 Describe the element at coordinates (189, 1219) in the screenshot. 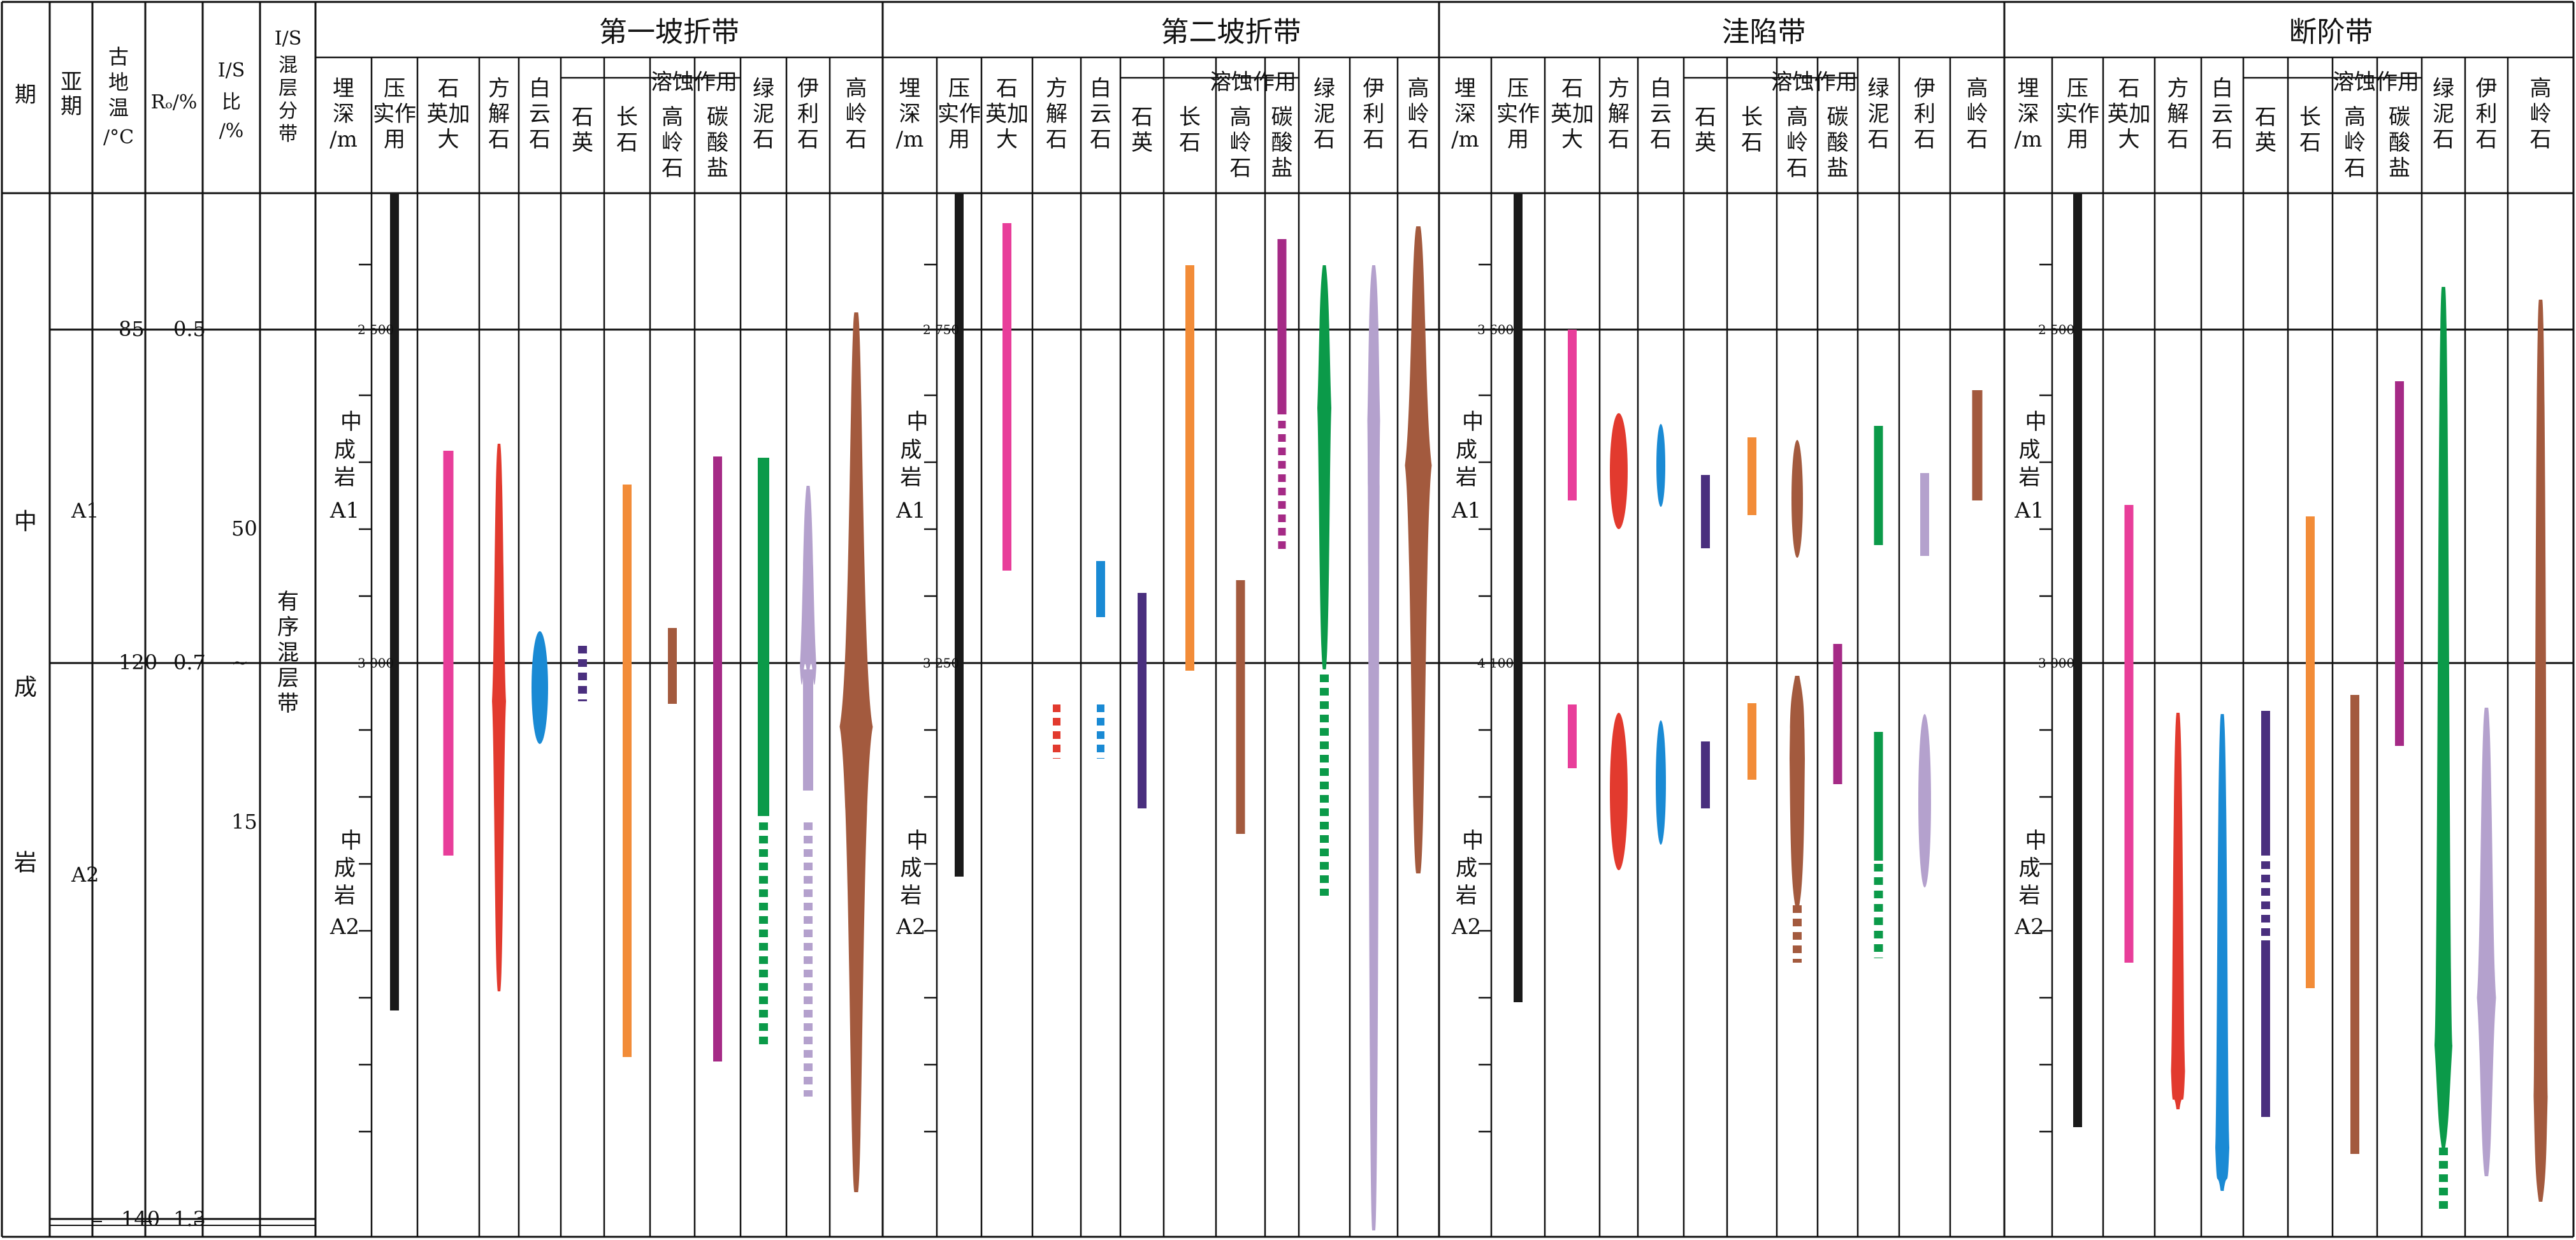

I see `ro-1-3: 1.3` at that location.